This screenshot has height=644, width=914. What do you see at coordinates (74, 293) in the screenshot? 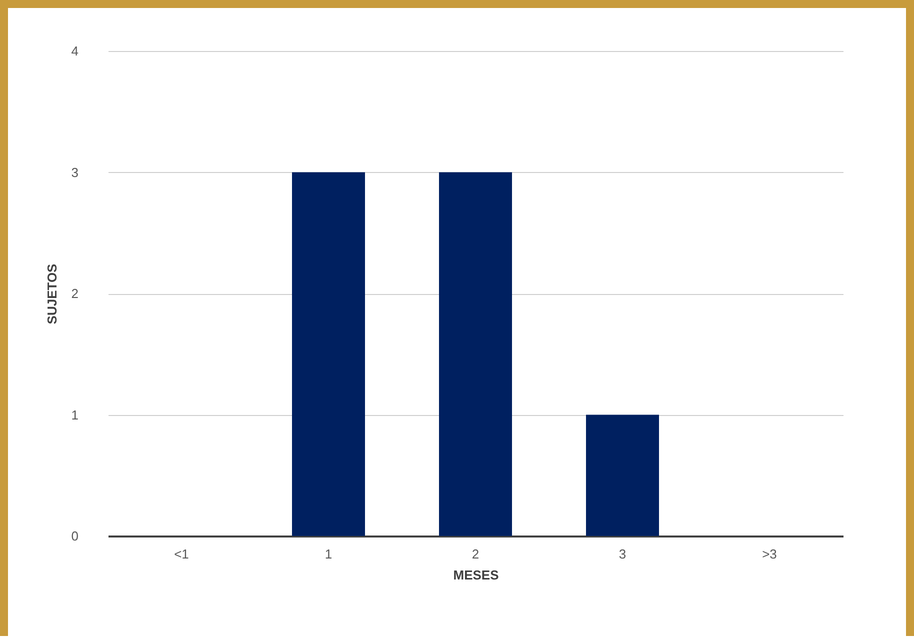
I see `y-tick-label: 2` at bounding box center [74, 293].